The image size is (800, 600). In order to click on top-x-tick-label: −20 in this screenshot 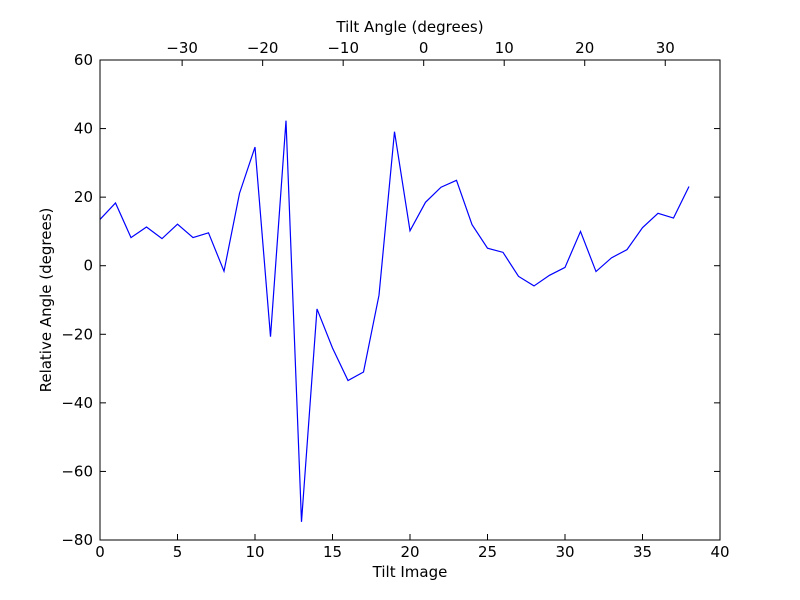, I will do `click(263, 48)`.